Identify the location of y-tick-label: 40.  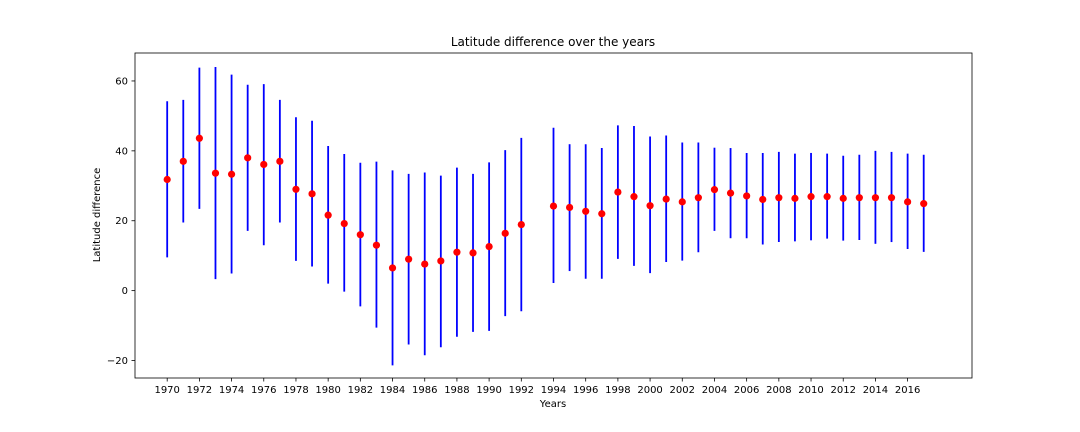
(121, 151).